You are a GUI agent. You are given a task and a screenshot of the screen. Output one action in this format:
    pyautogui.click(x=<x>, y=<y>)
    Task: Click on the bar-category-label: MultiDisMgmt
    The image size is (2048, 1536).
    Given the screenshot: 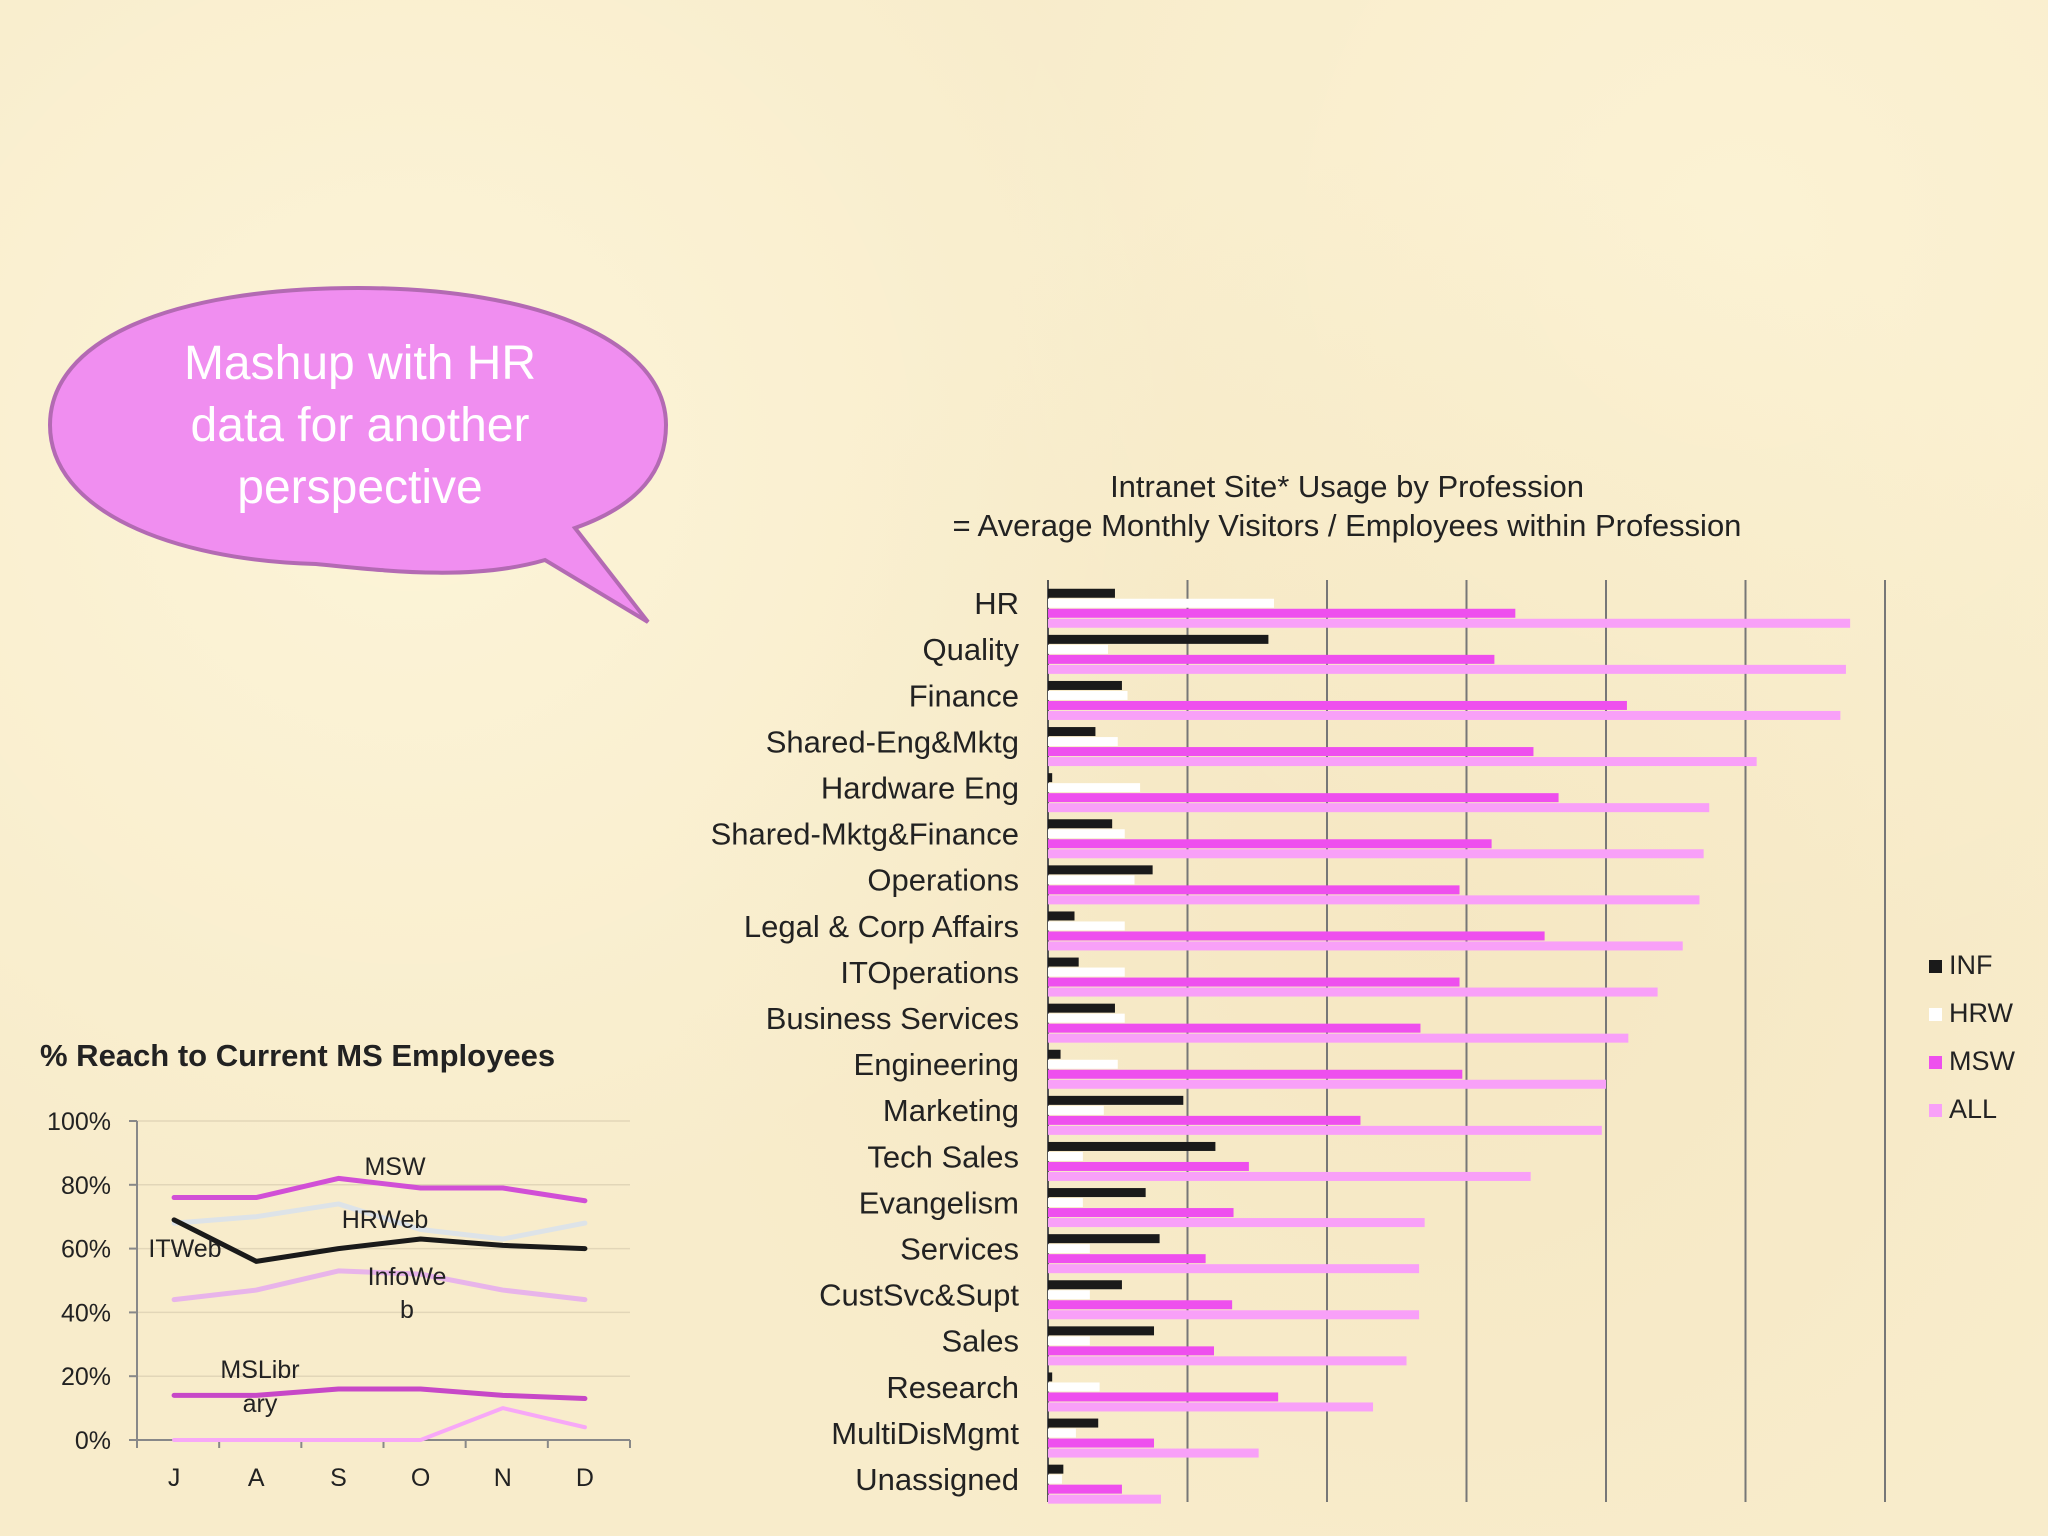 What is the action you would take?
    pyautogui.click(x=925, y=1433)
    